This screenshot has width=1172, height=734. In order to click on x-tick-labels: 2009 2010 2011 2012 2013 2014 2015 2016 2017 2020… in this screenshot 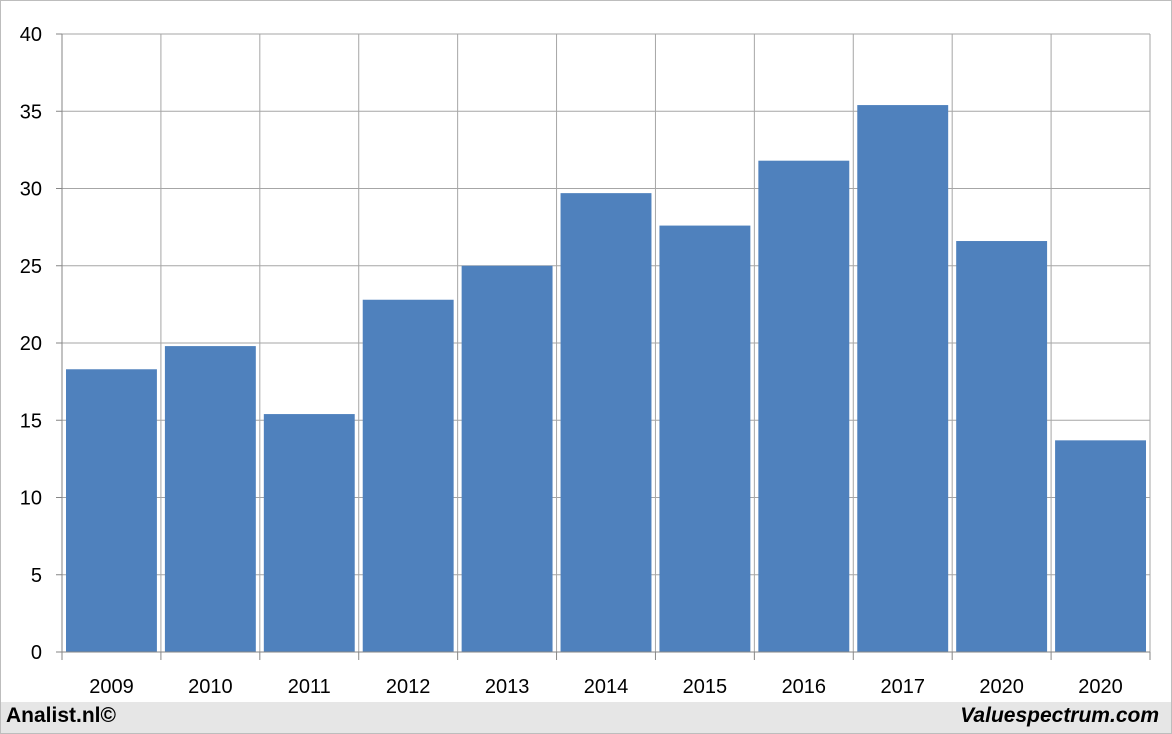, I will do `click(606, 687)`.